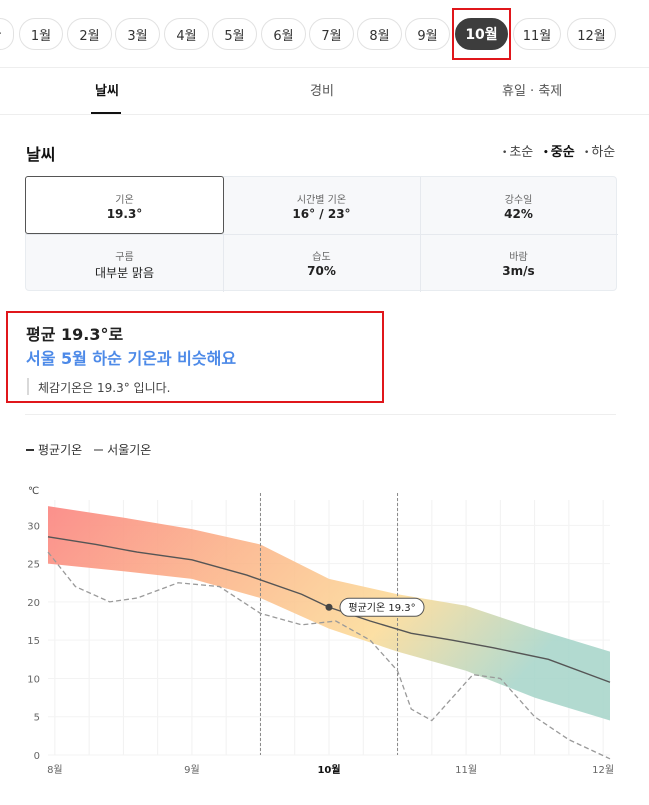  I want to click on y-tick-label: 25, so click(33, 565).